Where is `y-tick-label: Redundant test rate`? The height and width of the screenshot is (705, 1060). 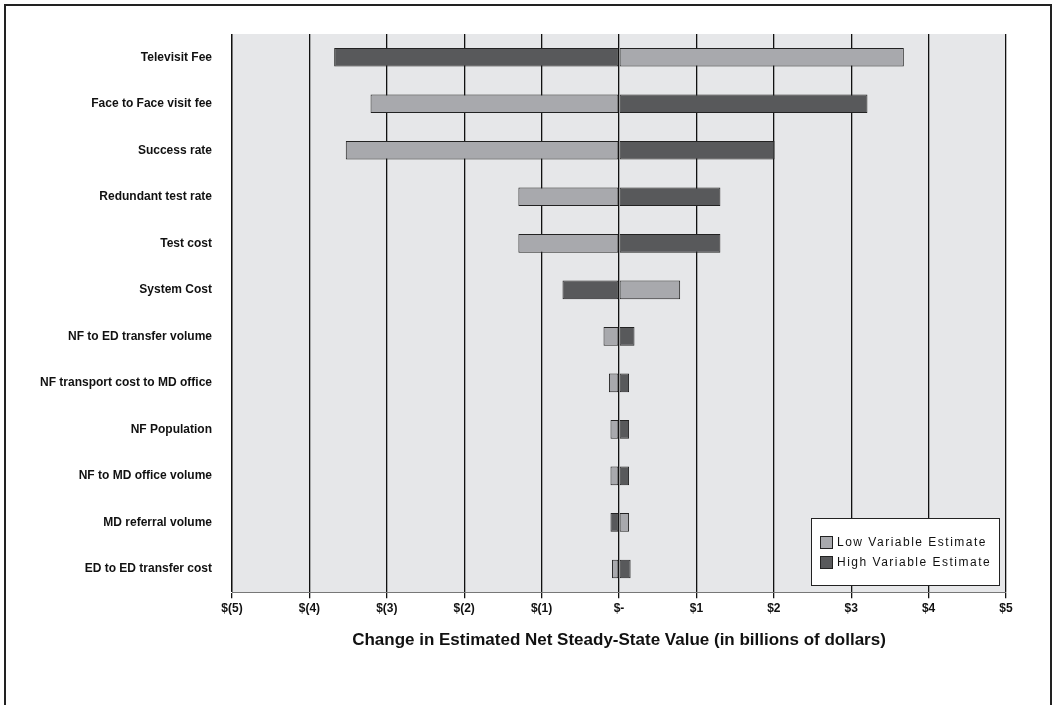 y-tick-label: Redundant test rate is located at coordinates (156, 196).